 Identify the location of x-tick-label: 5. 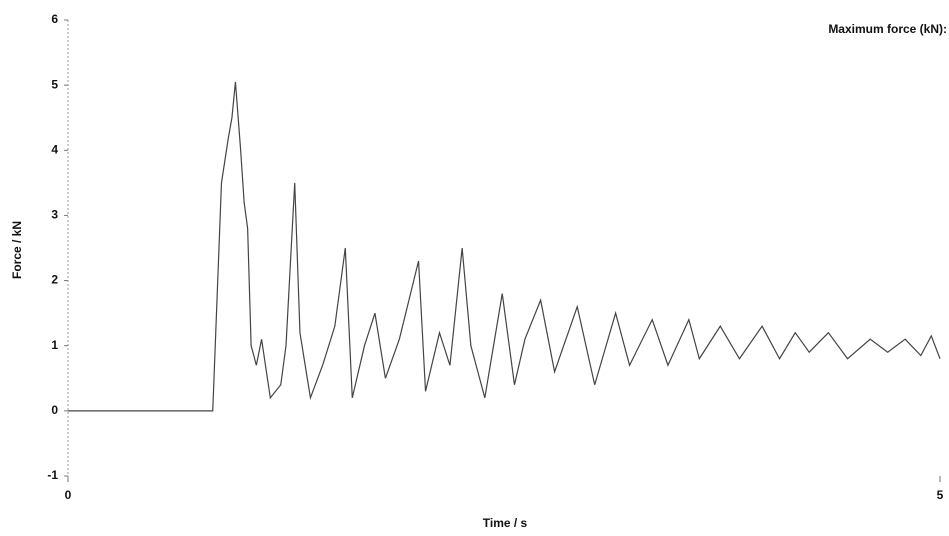
(940, 495).